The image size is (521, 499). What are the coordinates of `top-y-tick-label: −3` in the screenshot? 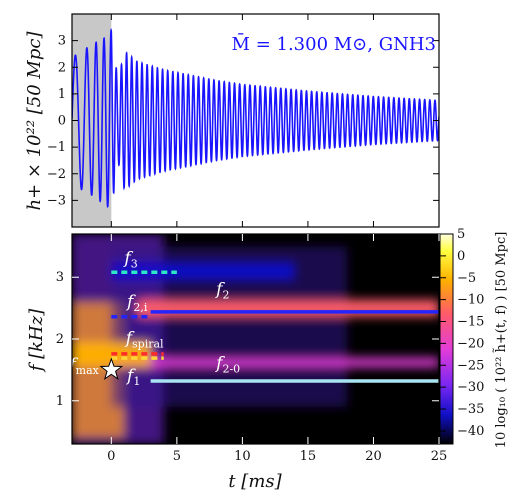 It's located at (56, 200).